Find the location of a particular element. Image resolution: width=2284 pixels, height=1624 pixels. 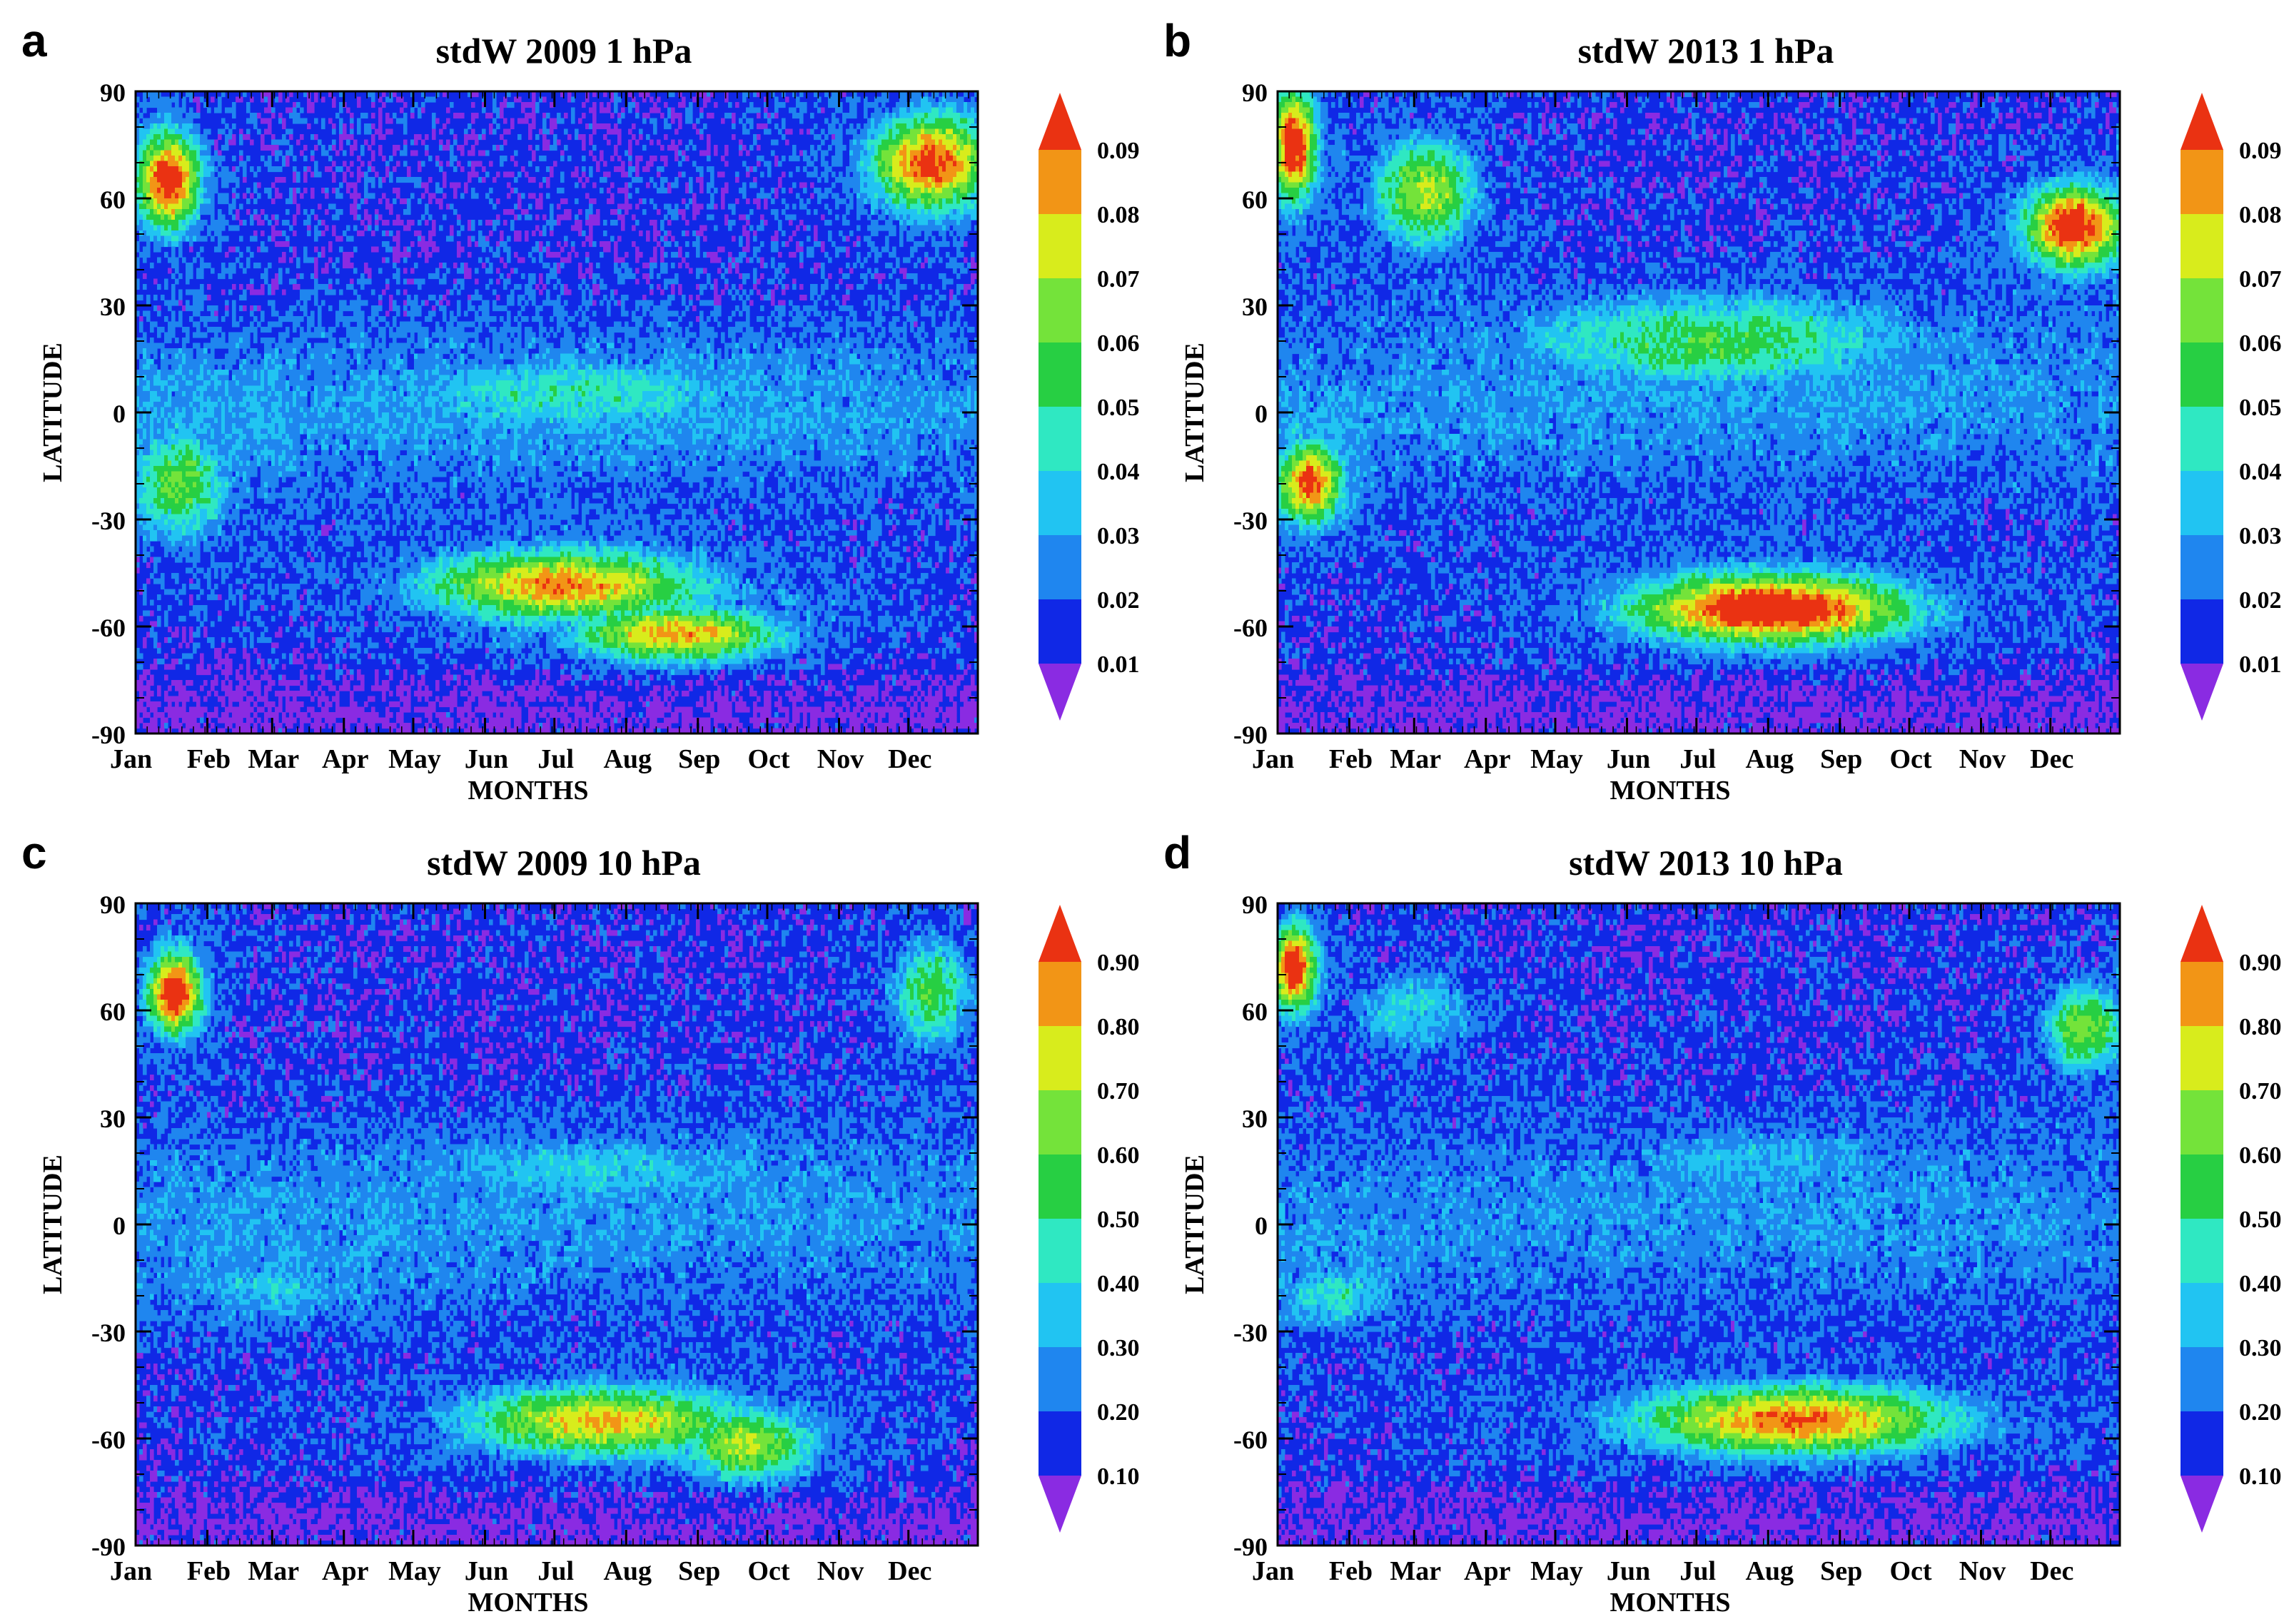

colorbar-label: 0.10 is located at coordinates (2260, 1476).